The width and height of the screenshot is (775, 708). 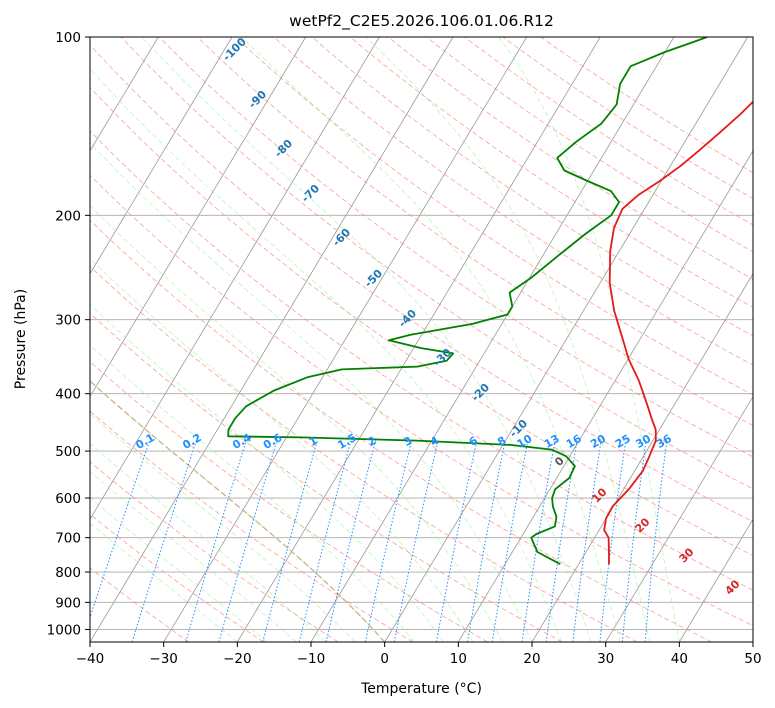 I want to click on cold-isotherm-label: -80, so click(x=283, y=148).